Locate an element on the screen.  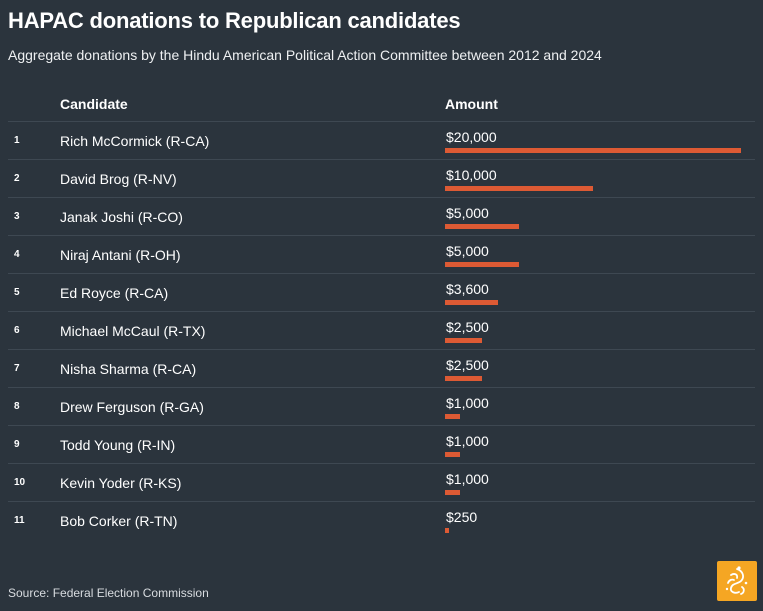
row-candidate: Drew Ferguson (R-GA) is located at coordinates (132, 407).